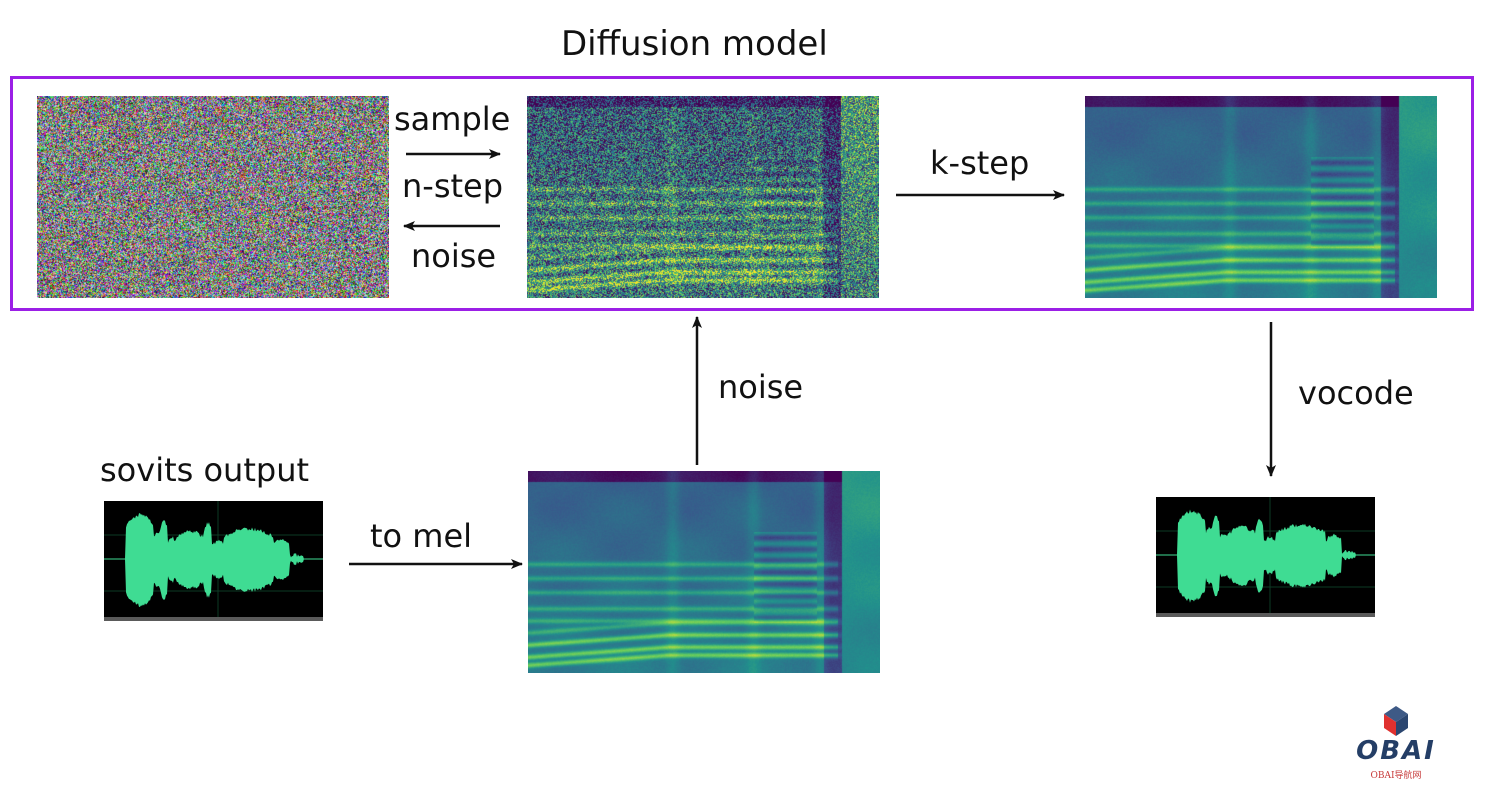 The width and height of the screenshot is (1502, 786). What do you see at coordinates (454, 256) in the screenshot?
I see `noise-back-label: noise` at bounding box center [454, 256].